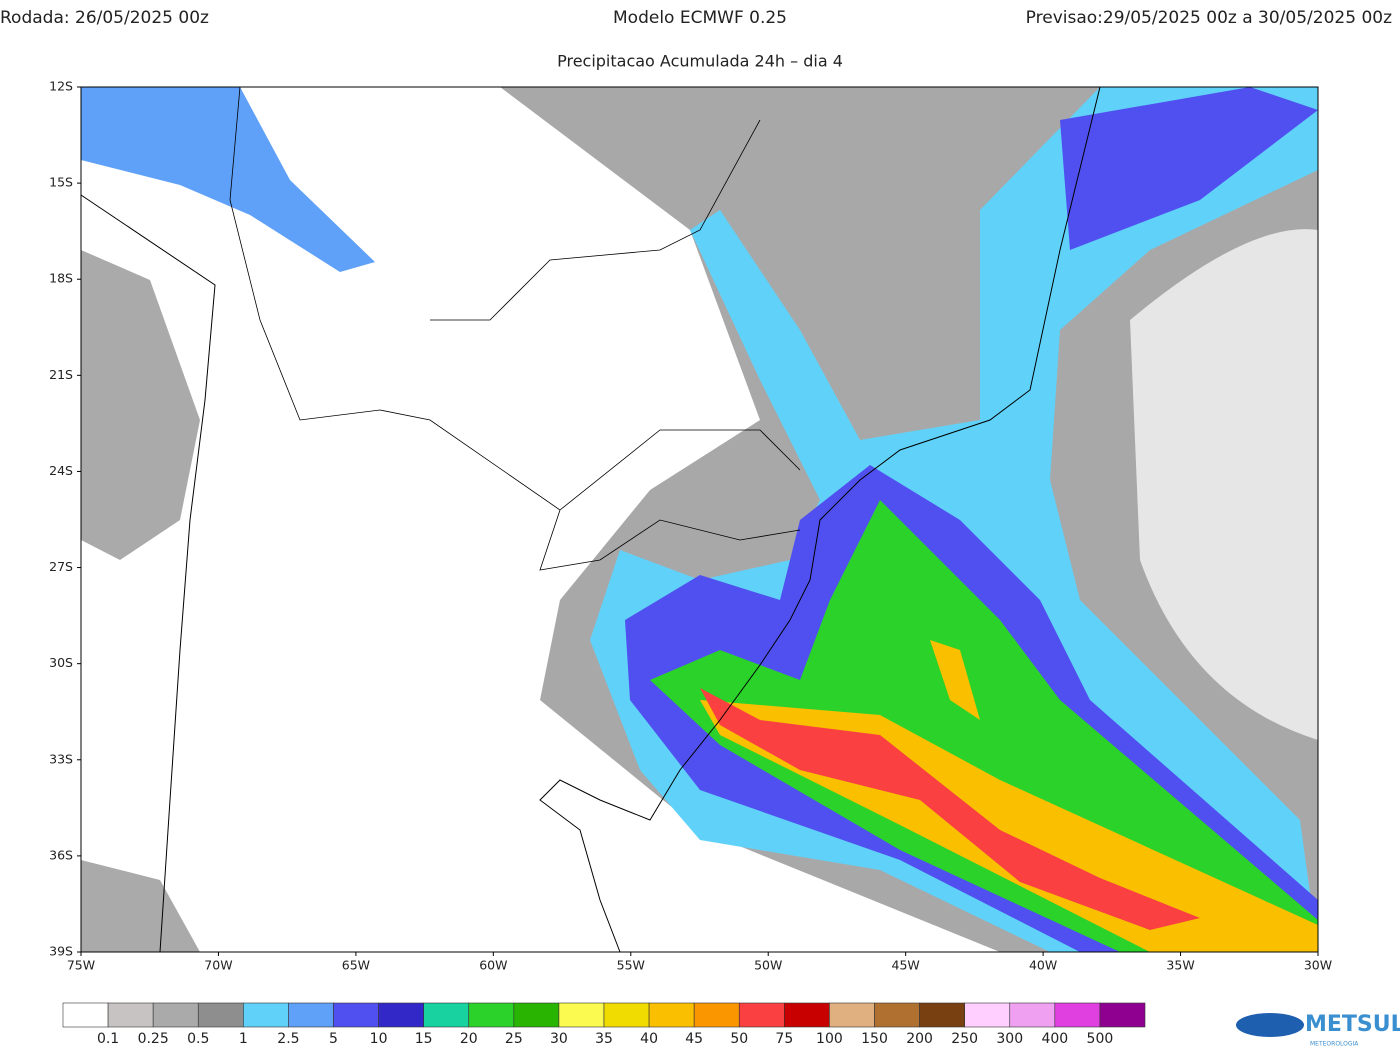 The image size is (1400, 1056). Describe the element at coordinates (649, 1039) in the screenshot. I see `colorbar-label: 40` at that location.